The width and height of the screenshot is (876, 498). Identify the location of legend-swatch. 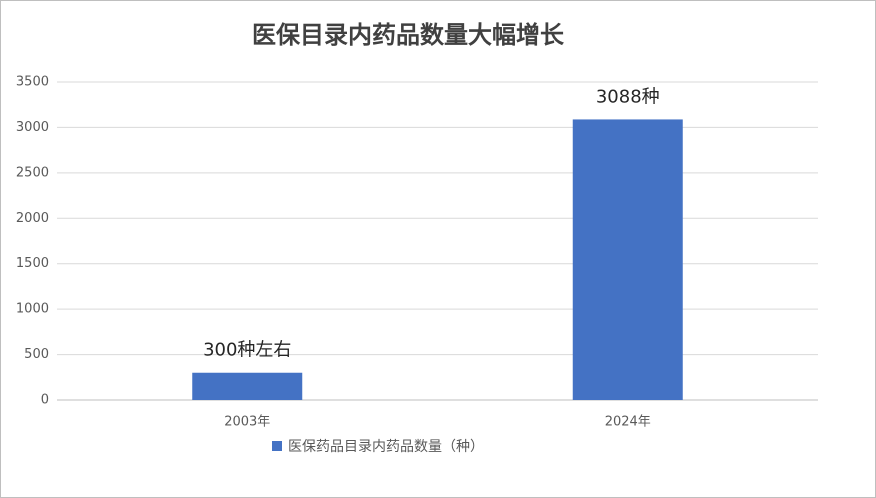
(277, 446).